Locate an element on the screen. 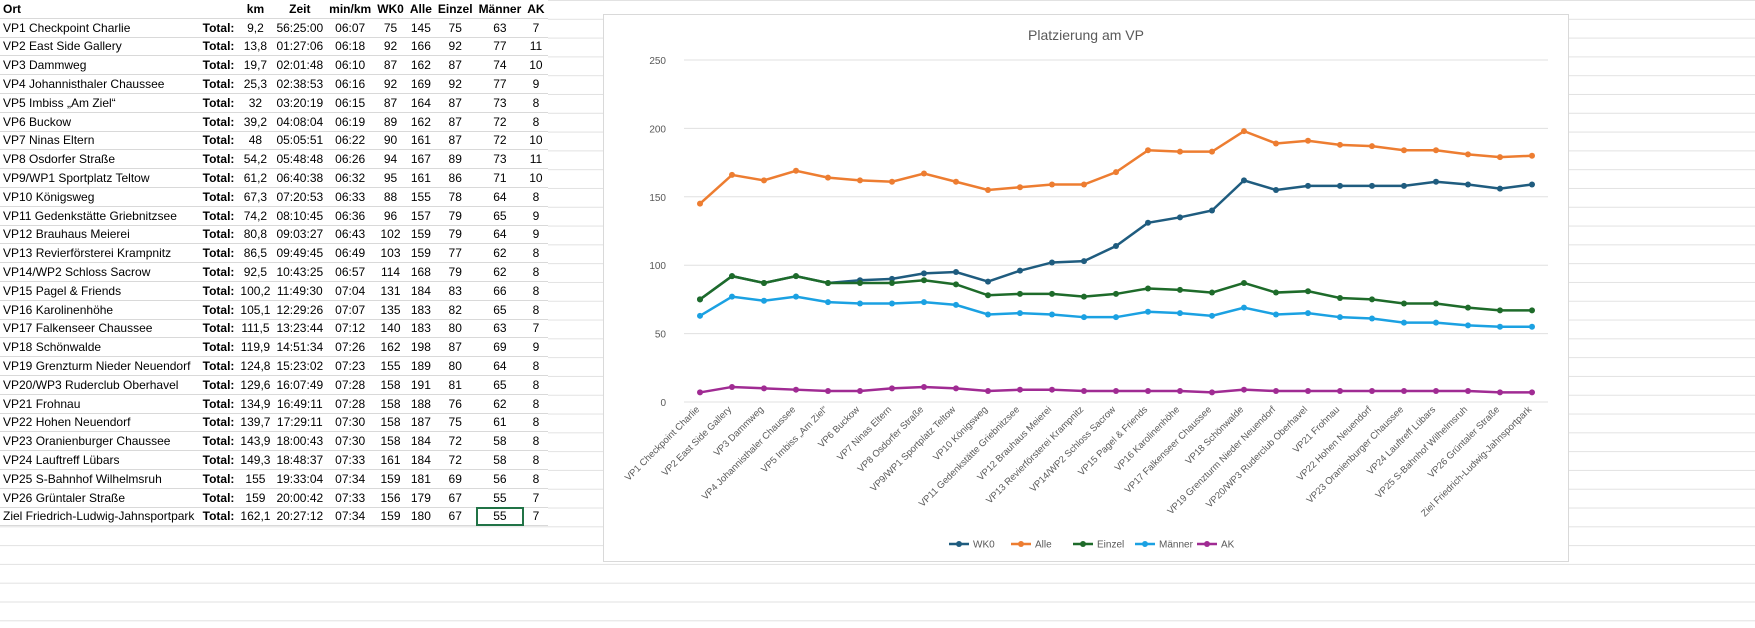 The width and height of the screenshot is (1755, 628). cell-pace: 06:26 is located at coordinates (350, 159).